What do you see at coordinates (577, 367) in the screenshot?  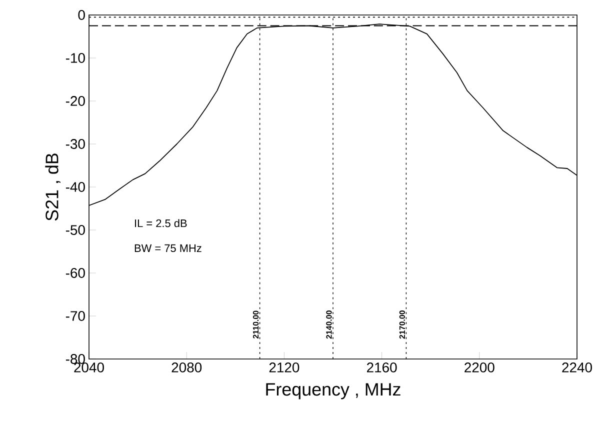 I see `x-tick-label: 2240` at bounding box center [577, 367].